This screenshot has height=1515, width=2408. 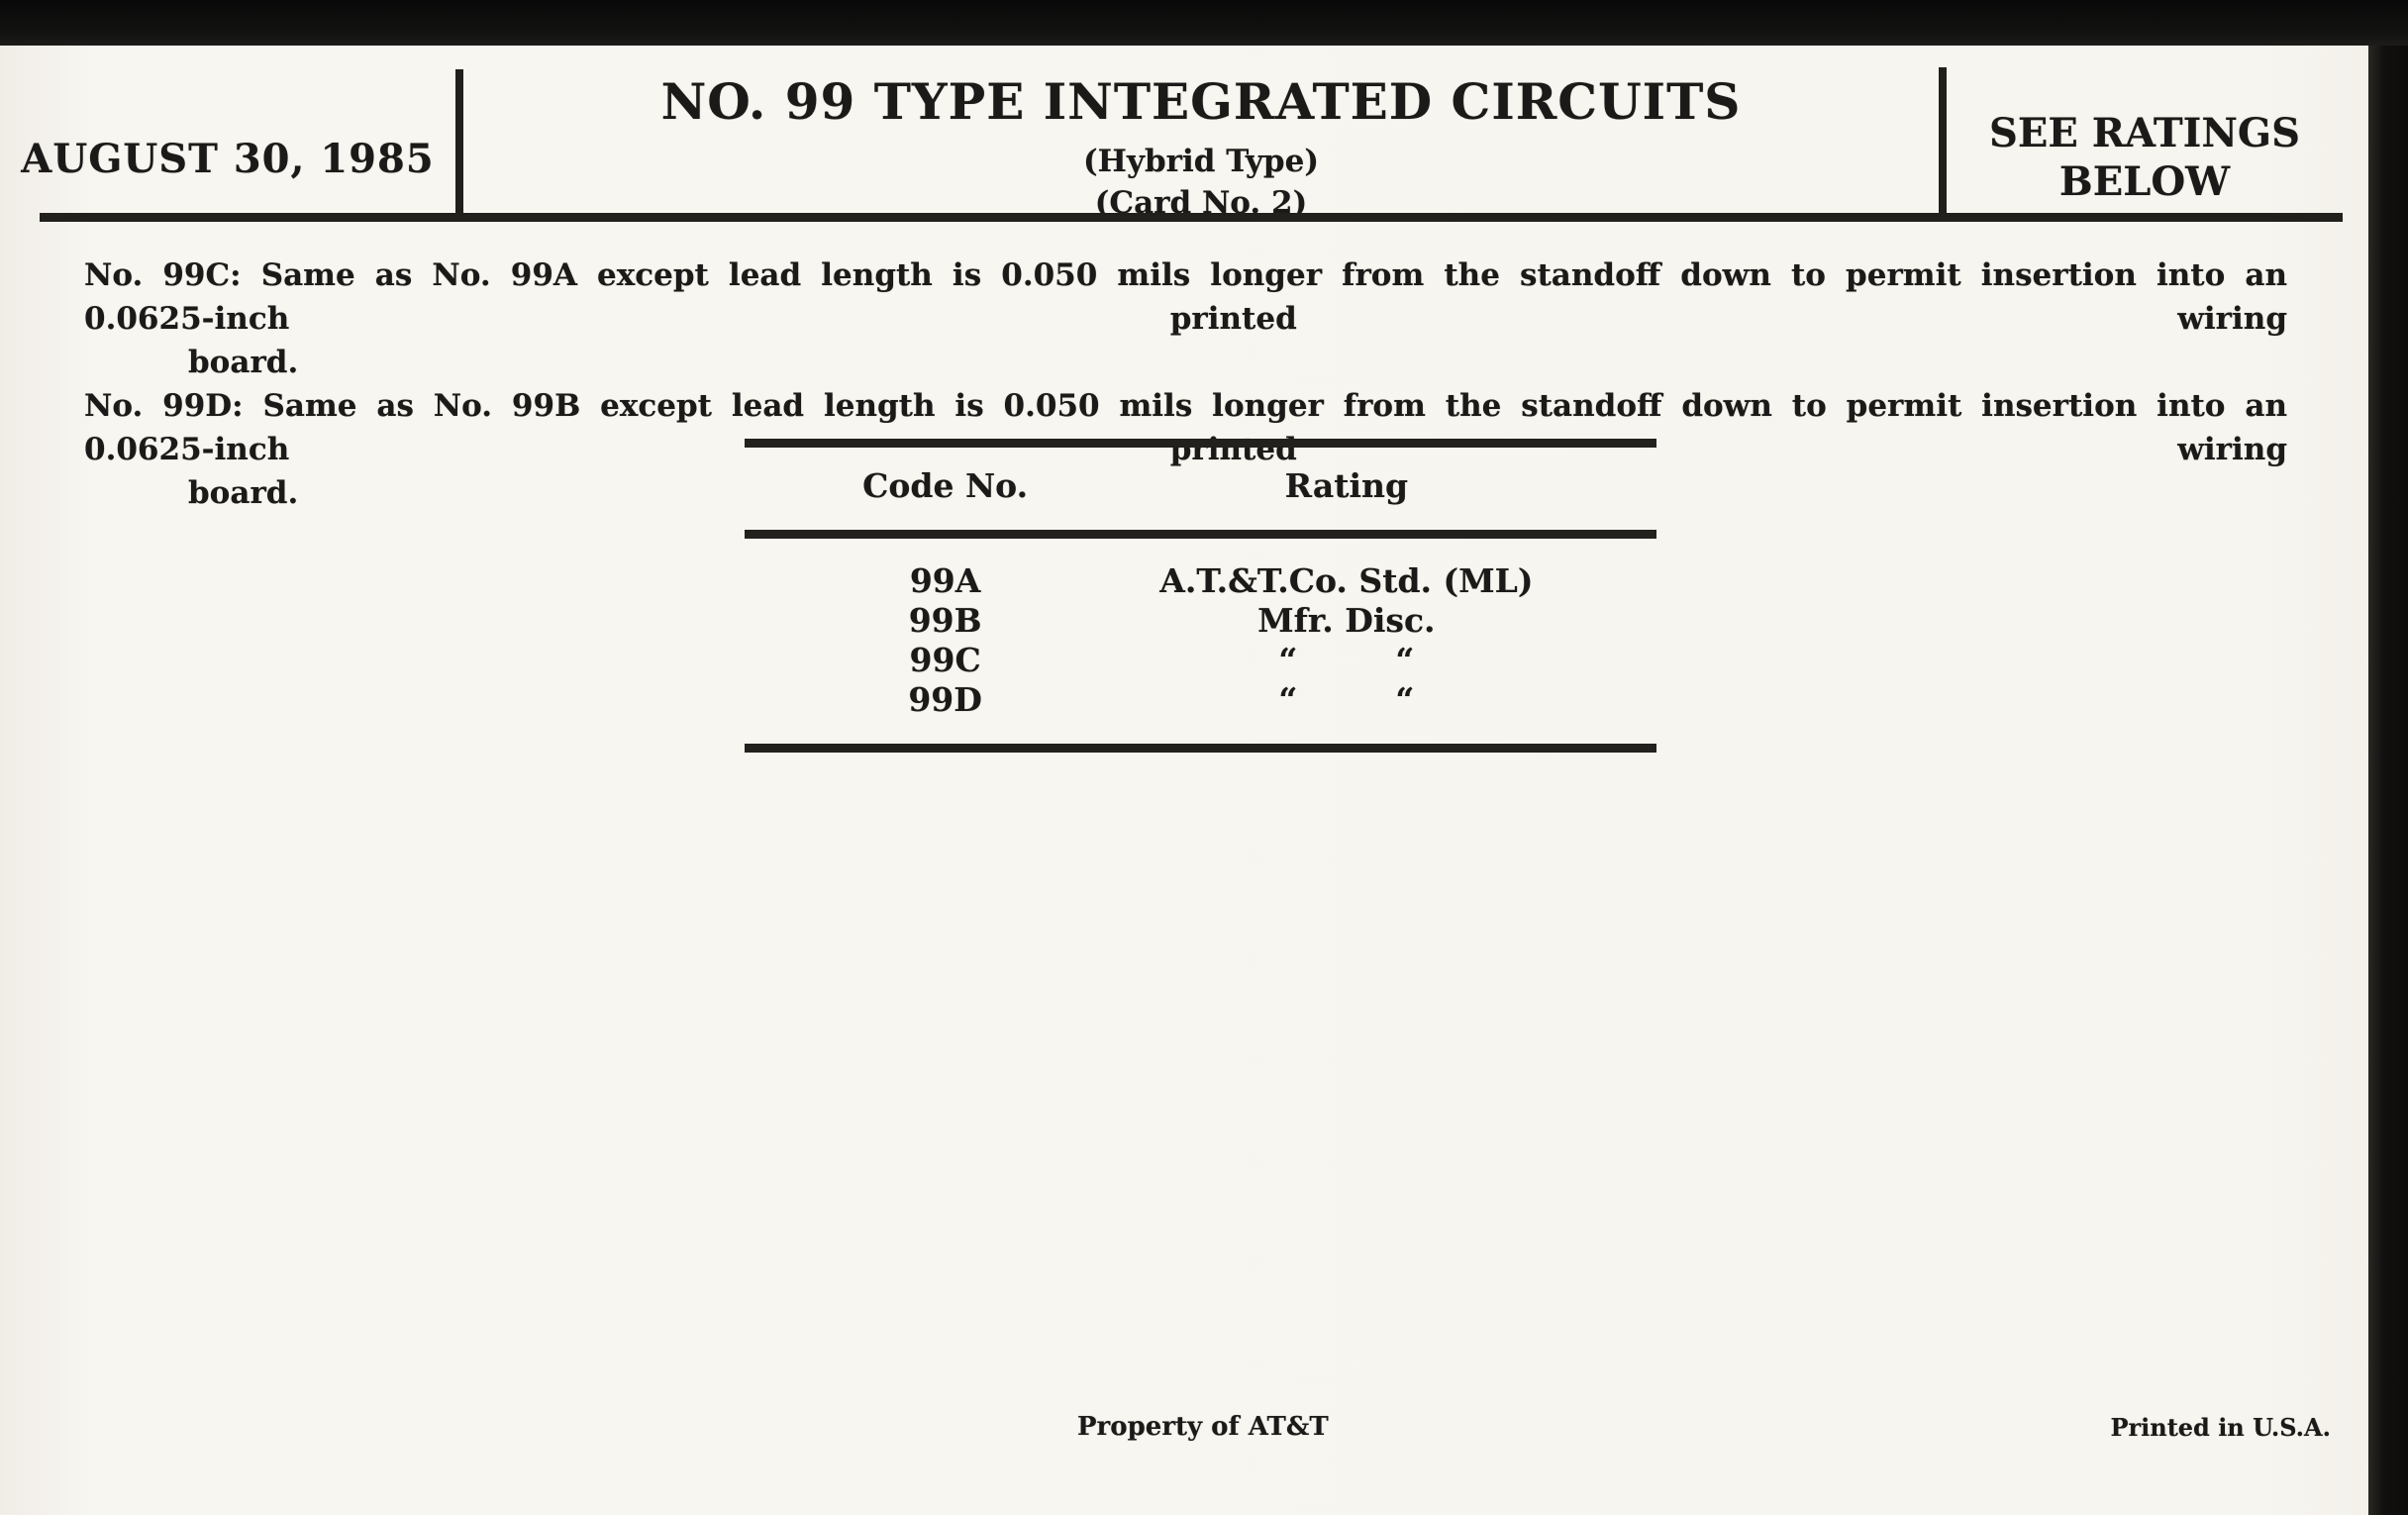 What do you see at coordinates (945, 620) in the screenshot?
I see `code-cell: 99B` at bounding box center [945, 620].